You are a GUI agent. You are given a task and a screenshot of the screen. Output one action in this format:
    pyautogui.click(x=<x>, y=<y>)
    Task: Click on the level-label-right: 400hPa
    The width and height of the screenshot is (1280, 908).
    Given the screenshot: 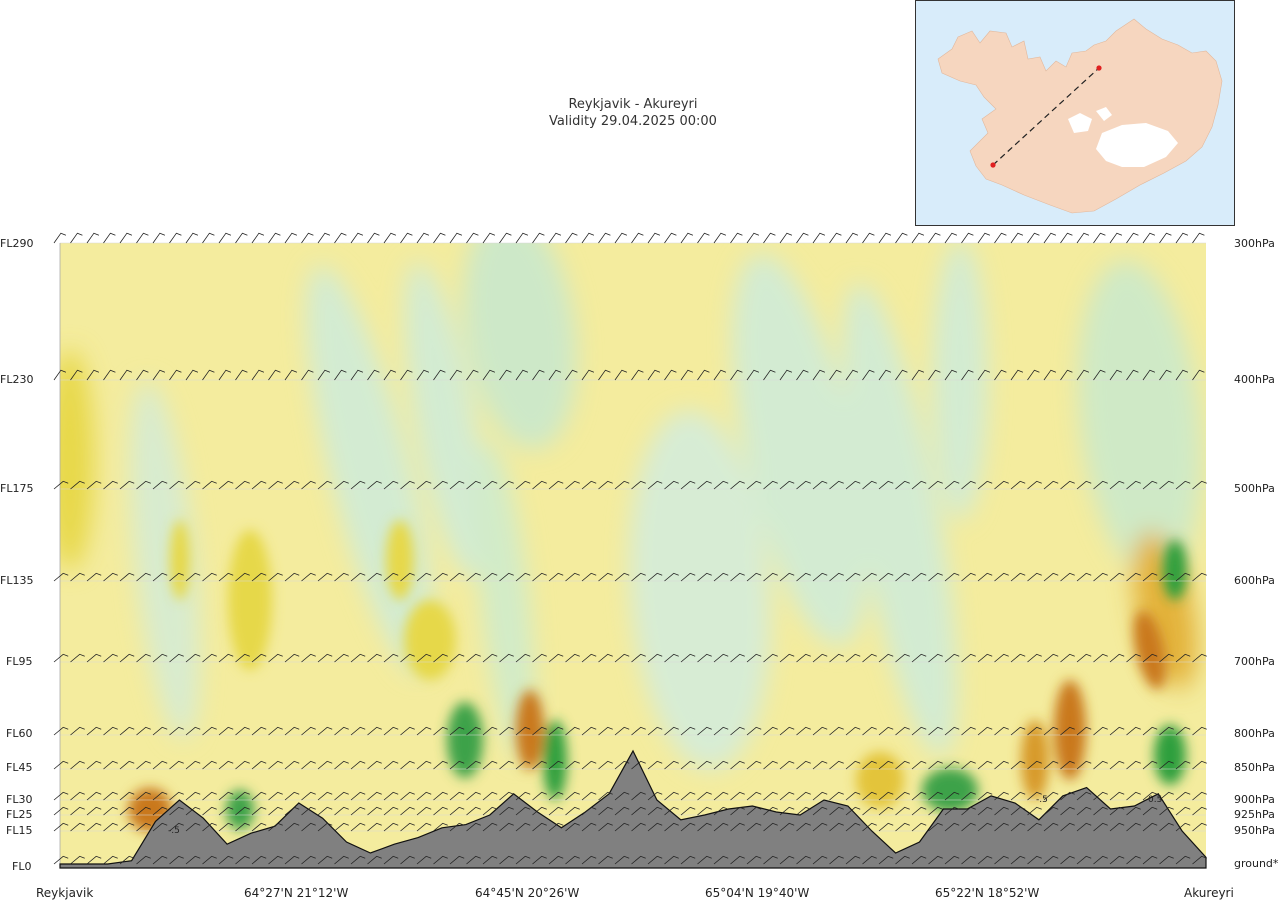 What is the action you would take?
    pyautogui.click(x=1254, y=379)
    